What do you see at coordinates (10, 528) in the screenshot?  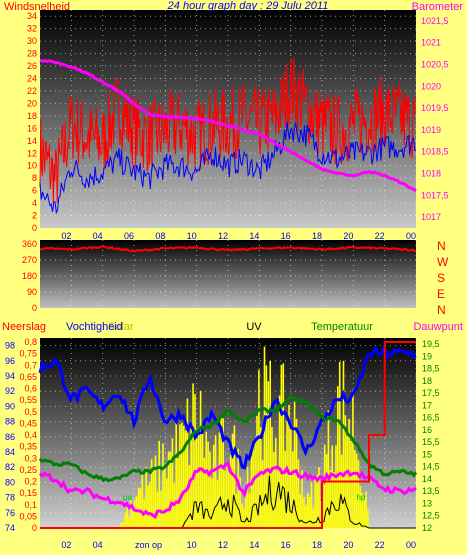 I see `humidity-tick-label: 74` at bounding box center [10, 528].